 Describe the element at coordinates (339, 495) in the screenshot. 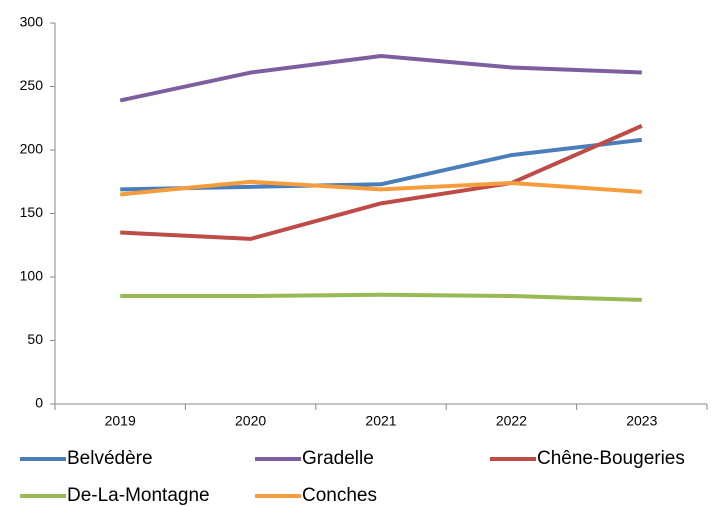

I see `legend-label: Conches` at that location.